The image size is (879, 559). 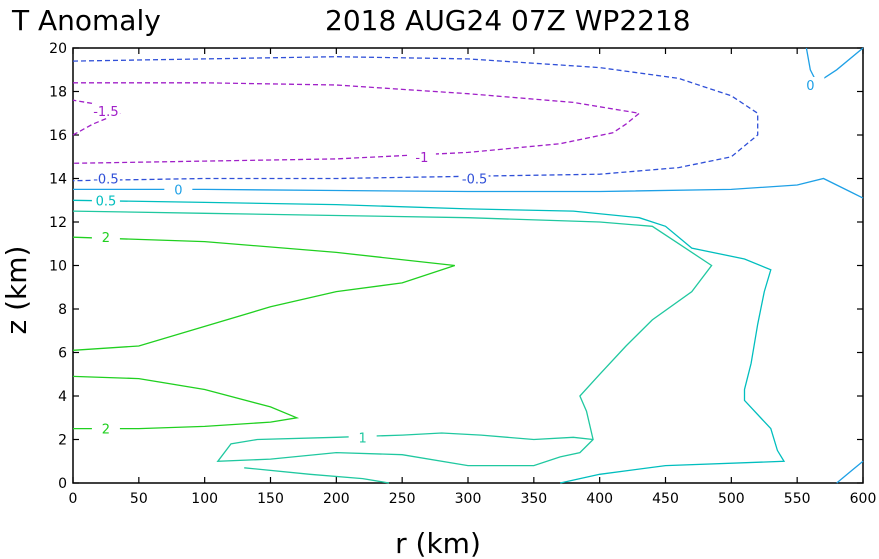 I want to click on contour-neg-1-5-label: -1.5, so click(x=105, y=112).